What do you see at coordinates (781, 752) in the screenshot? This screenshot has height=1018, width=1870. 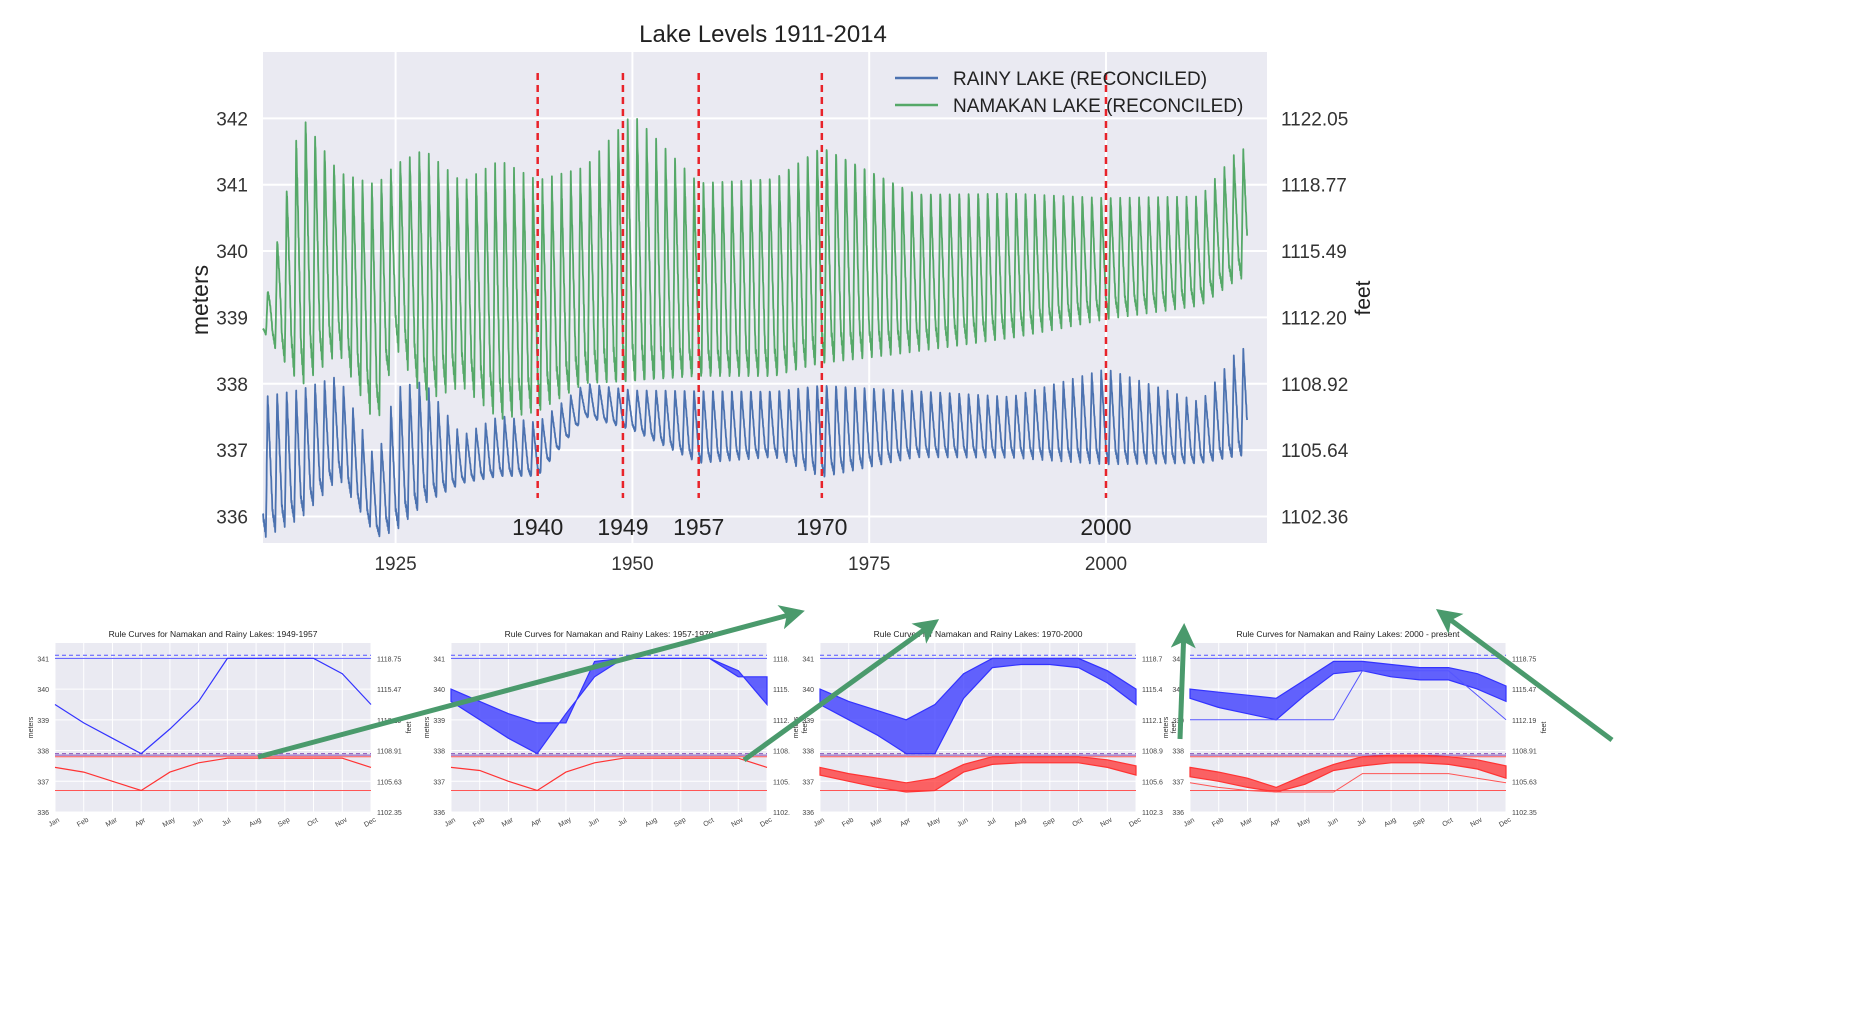 I see `small-y2-tick-label: 1108.` at bounding box center [781, 752].